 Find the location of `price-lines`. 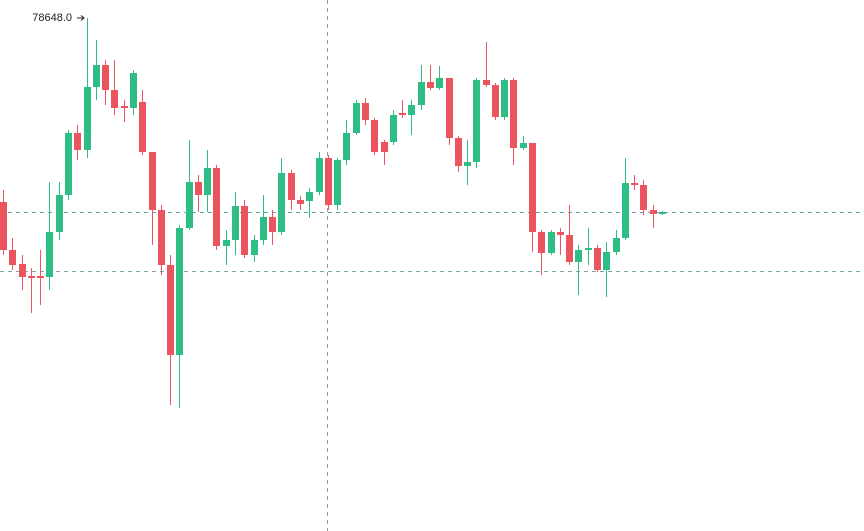

price-lines is located at coordinates (432, 242).